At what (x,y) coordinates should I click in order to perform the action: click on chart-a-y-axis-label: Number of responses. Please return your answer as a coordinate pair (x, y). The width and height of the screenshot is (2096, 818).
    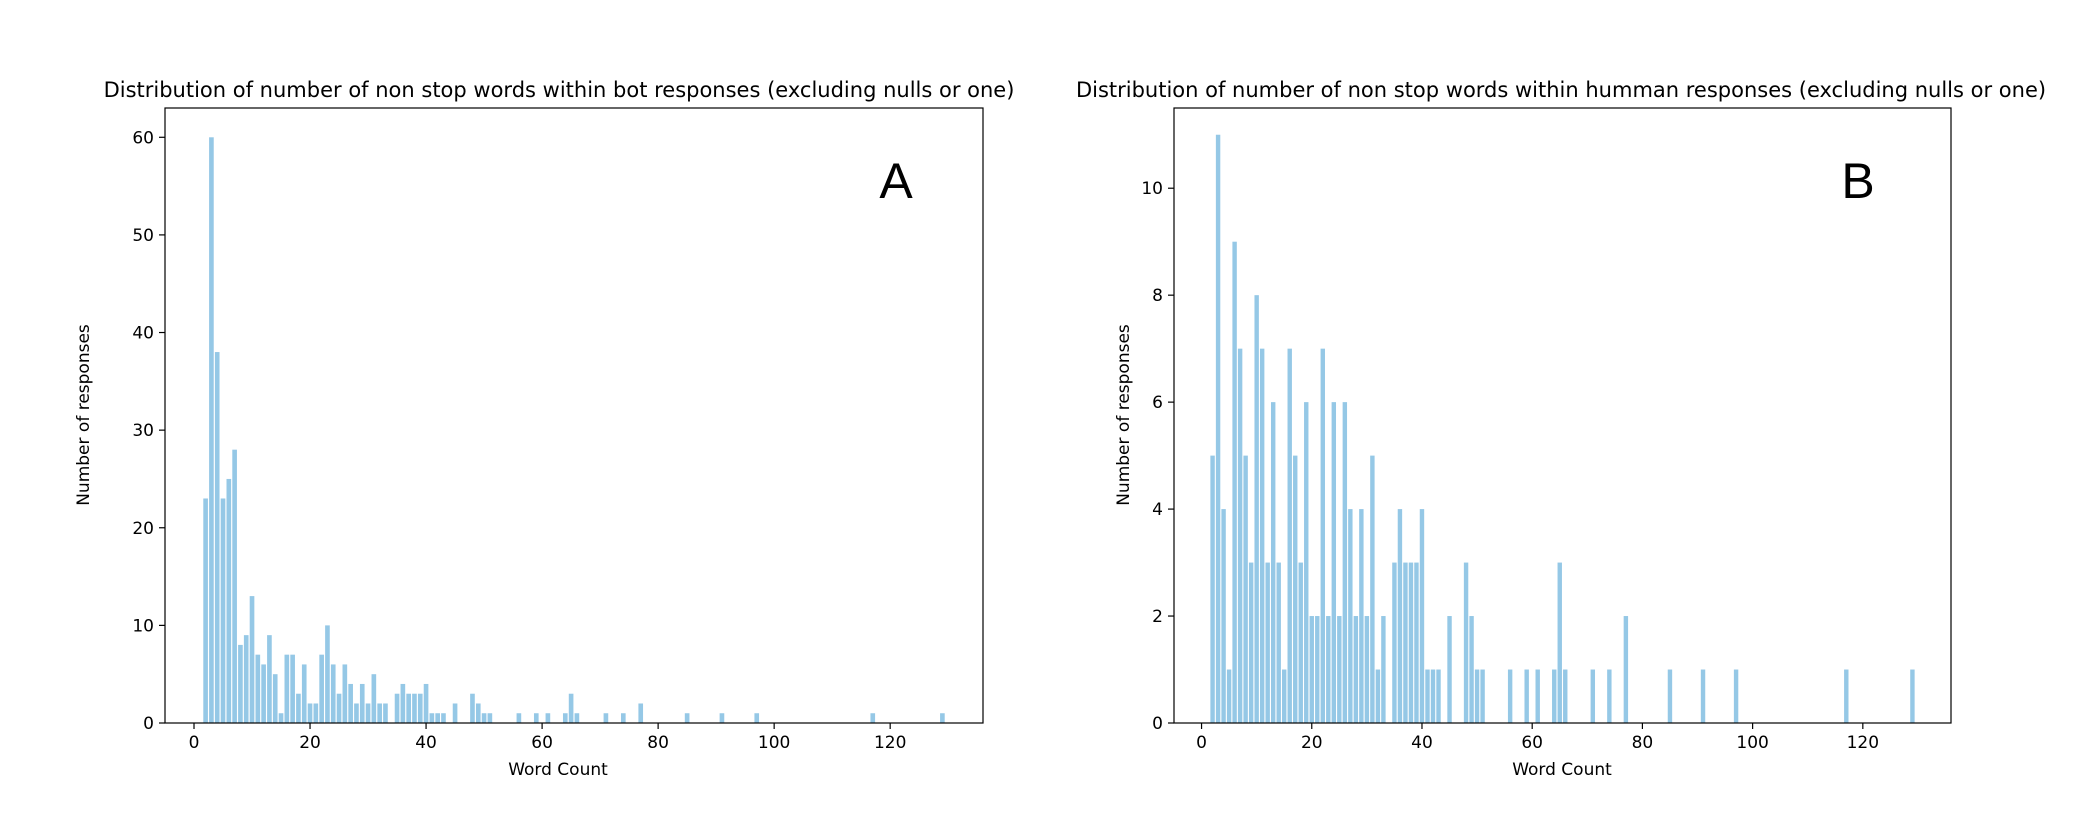
    Looking at the image, I should click on (84, 415).